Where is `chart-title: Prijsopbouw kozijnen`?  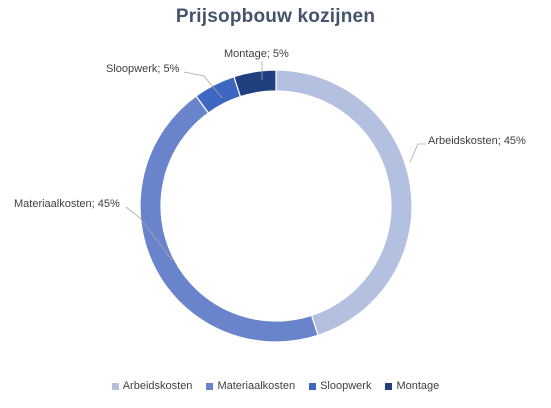
chart-title: Prijsopbouw kozijnen is located at coordinates (275, 16).